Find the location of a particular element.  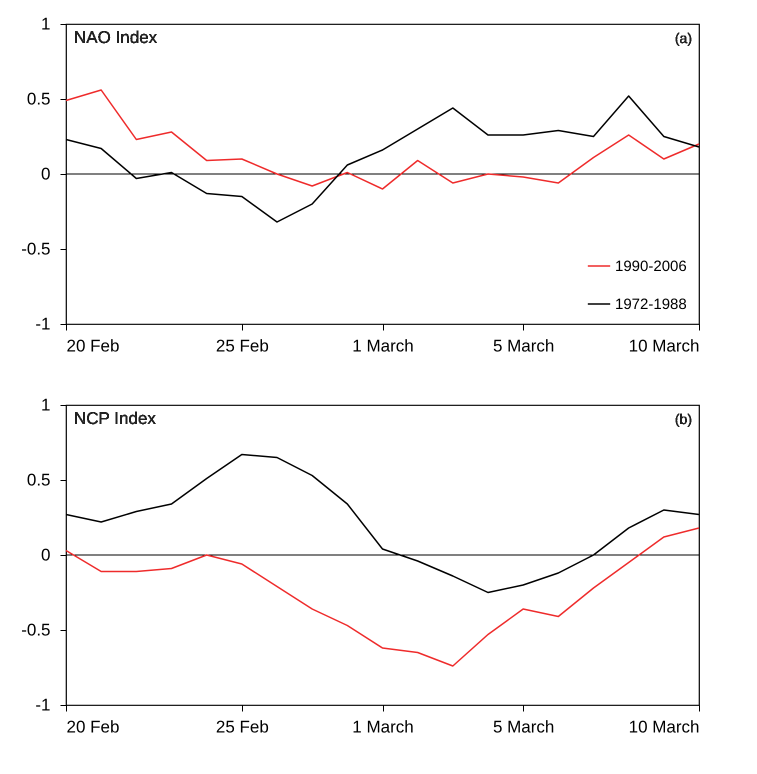

legend-label: 1972-1988 is located at coordinates (651, 304).